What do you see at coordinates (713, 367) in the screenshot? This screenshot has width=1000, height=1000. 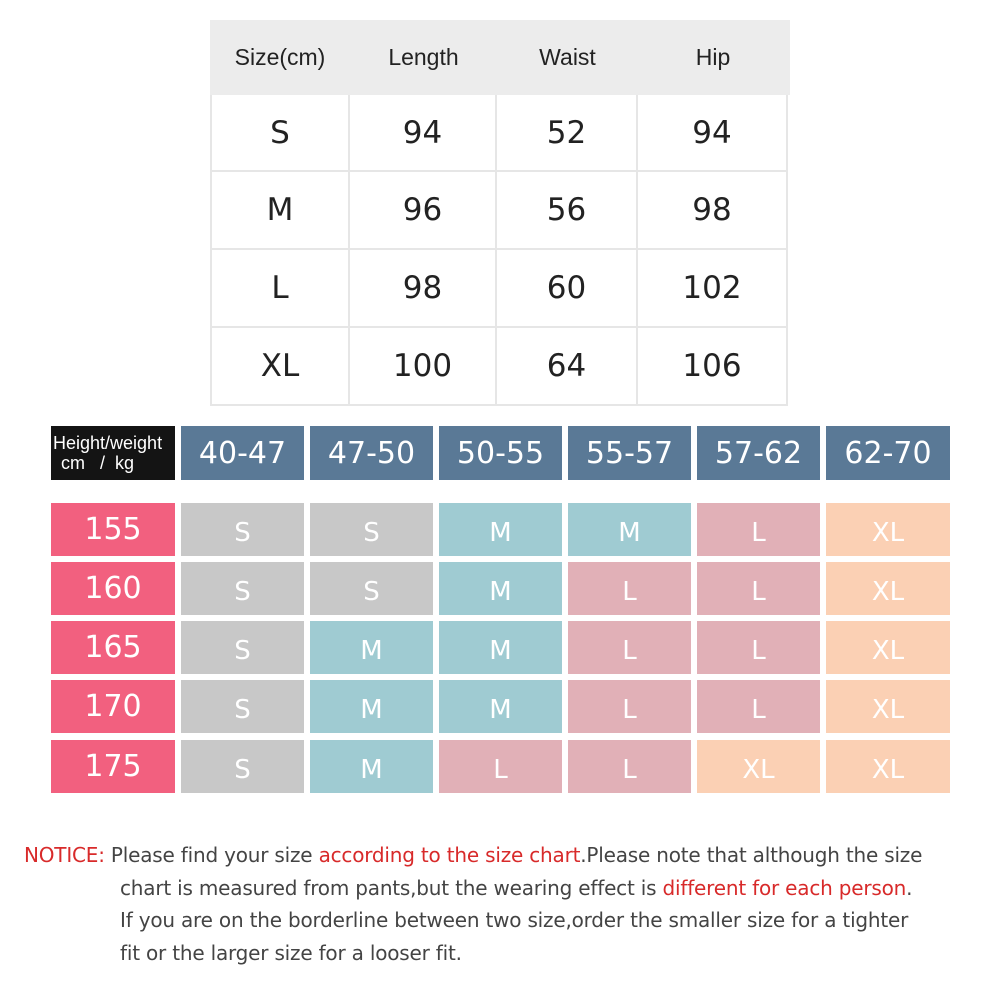 I see `measurement-cell: 106` at bounding box center [713, 367].